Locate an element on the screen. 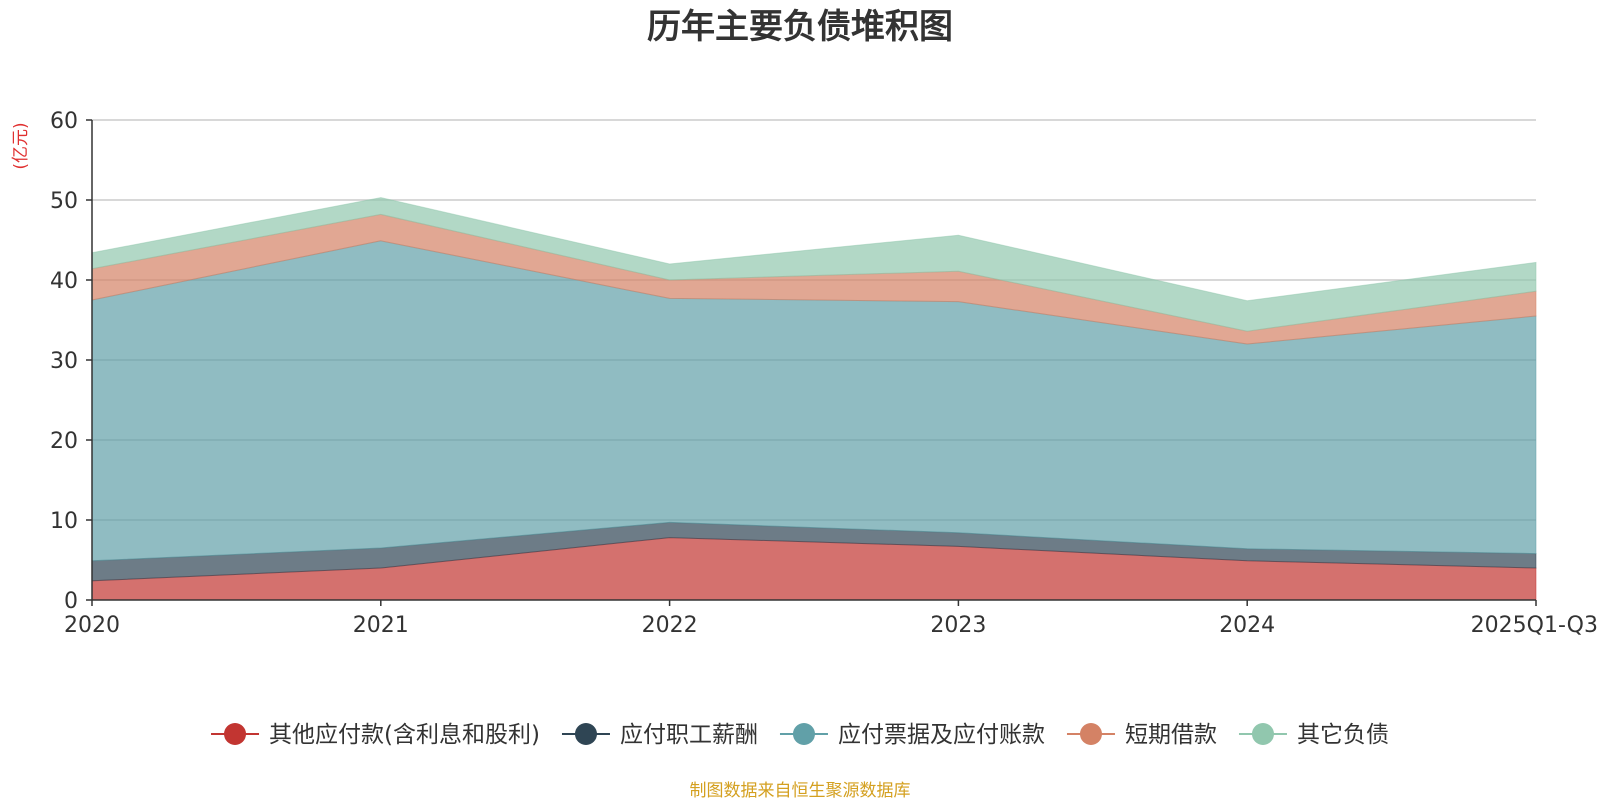 This screenshot has width=1600, height=800. y-tick-label-60: 60 is located at coordinates (64, 121).